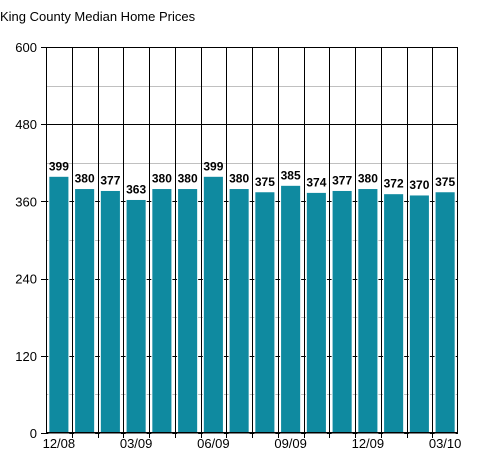  What do you see at coordinates (252, 442) in the screenshot?
I see `x-axis-ticks: 12/08 03/09 06/09 09/09 12/09 03/10` at bounding box center [252, 442].